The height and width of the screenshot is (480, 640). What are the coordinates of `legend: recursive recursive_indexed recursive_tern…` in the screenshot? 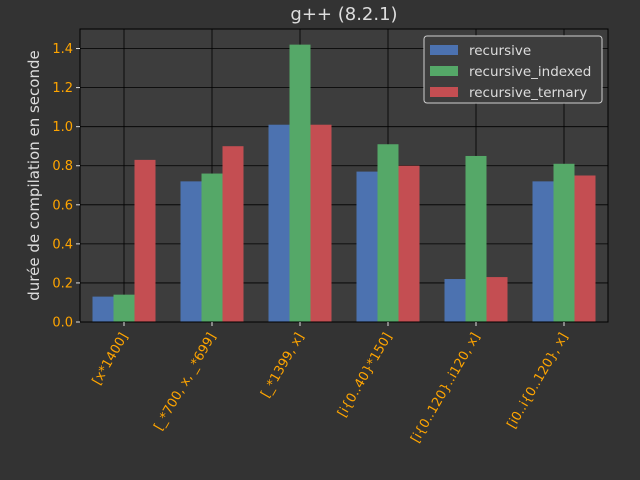 It's located at (513, 69).